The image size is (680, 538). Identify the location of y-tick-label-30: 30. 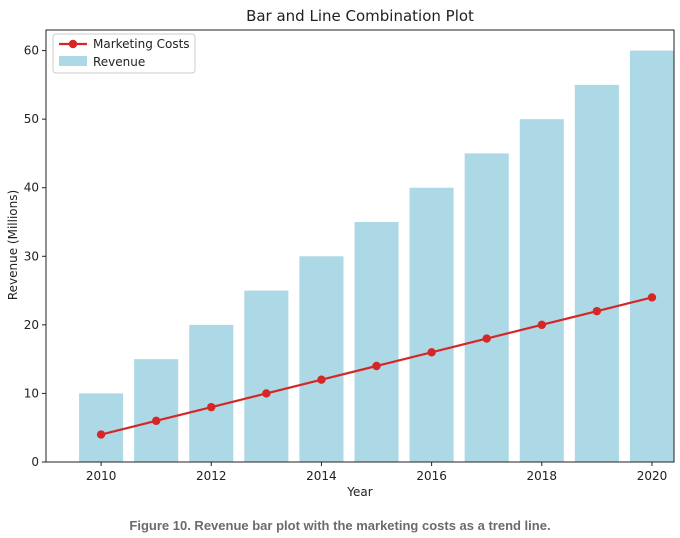
(31, 256).